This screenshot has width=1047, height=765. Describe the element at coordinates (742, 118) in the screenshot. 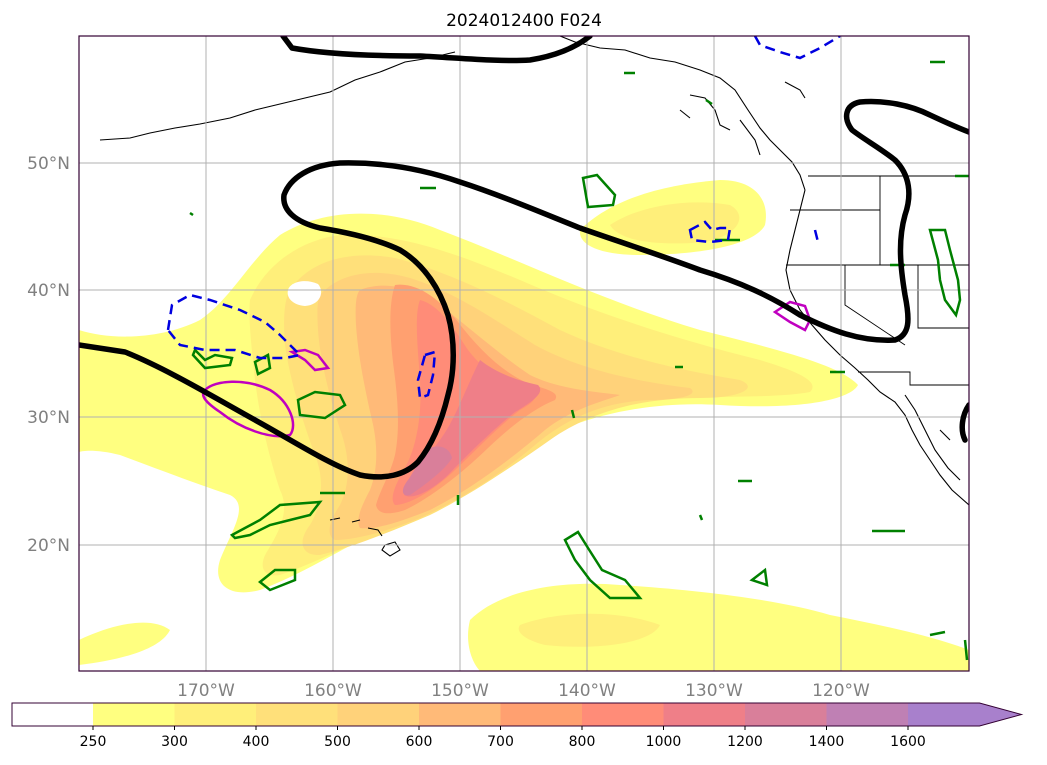

I see `alaska-islands` at that location.